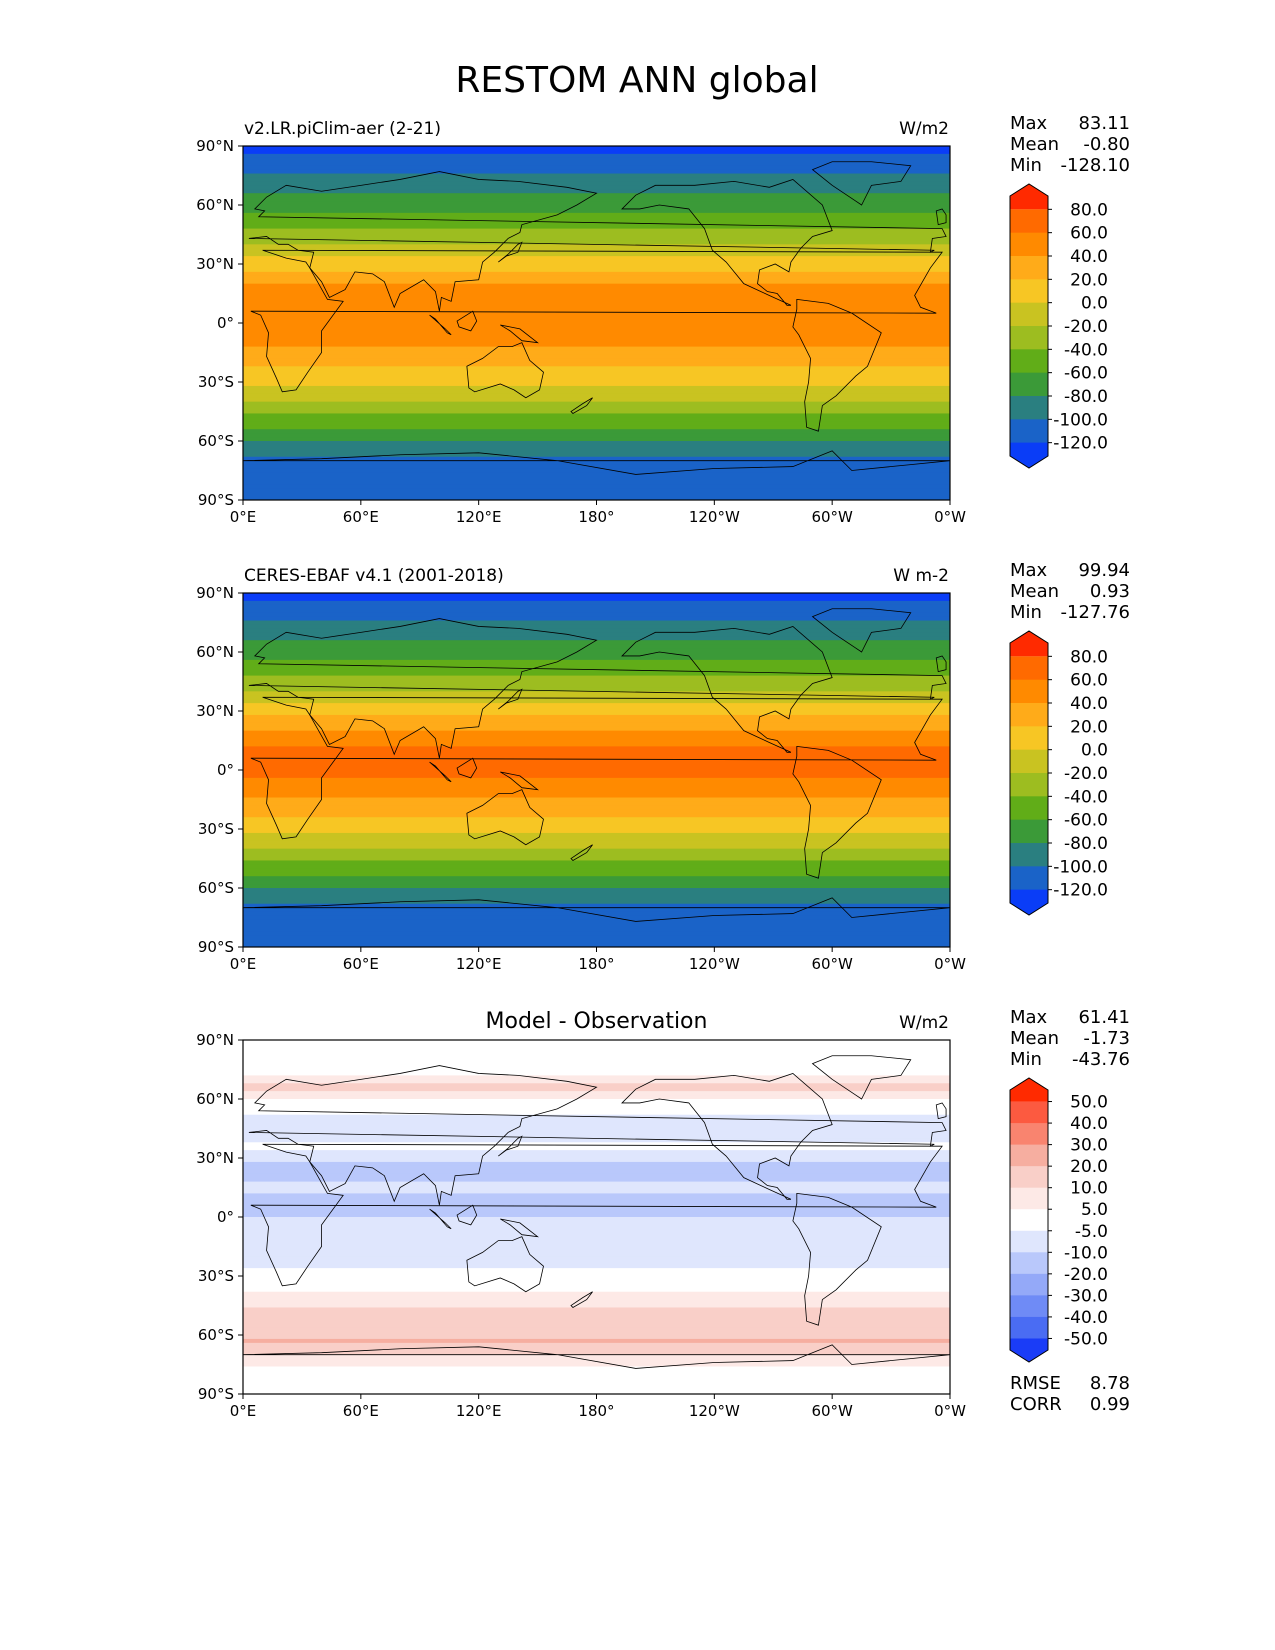  I want to click on colorbar-label: -120.0, so click(1080, 444).